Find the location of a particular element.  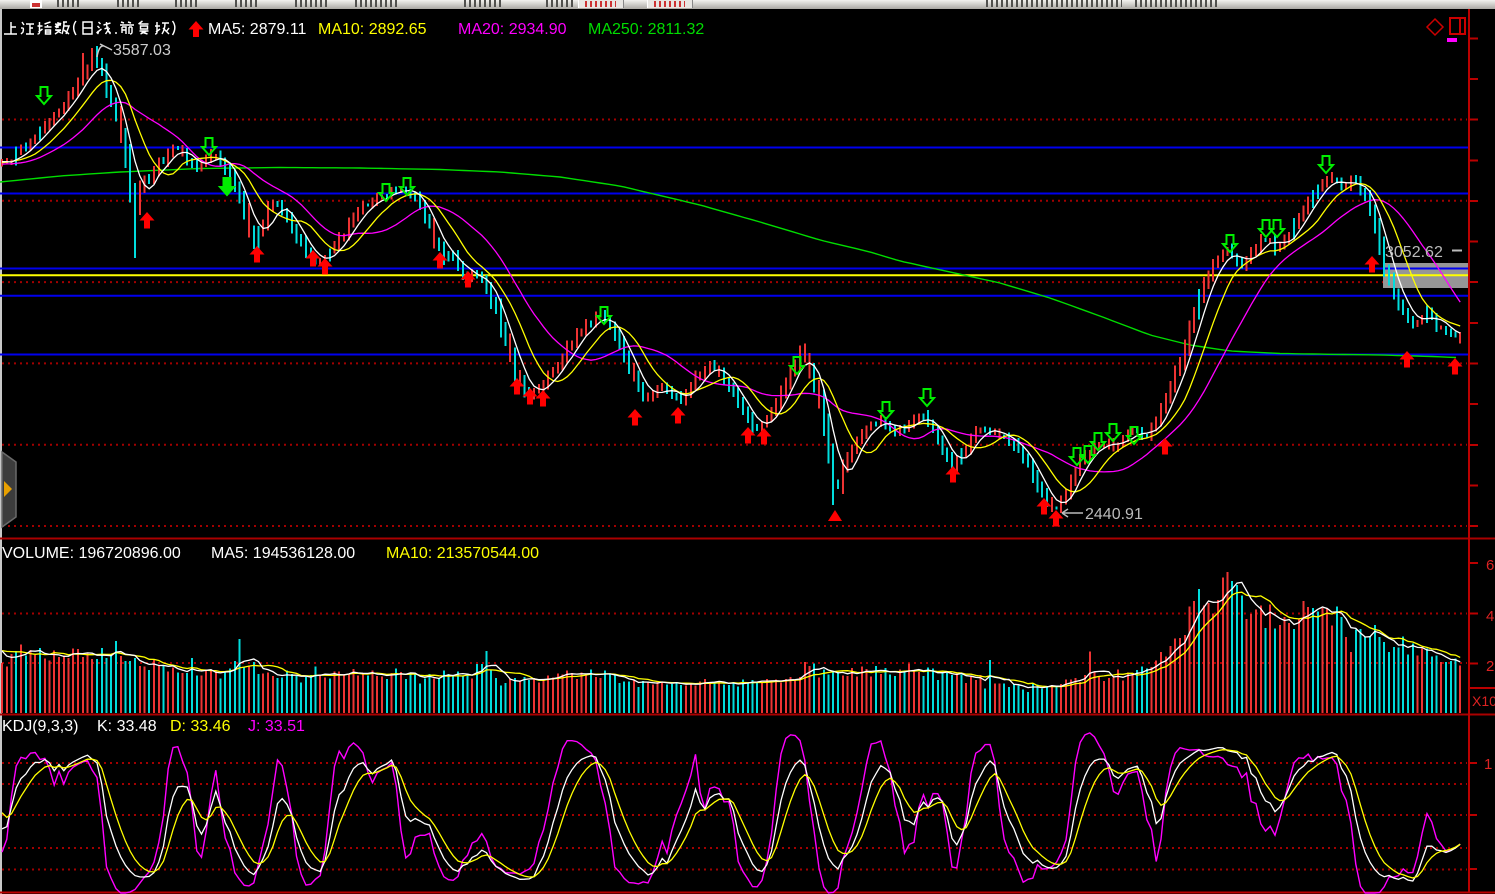

svg-text: 4 is located at coordinates (1490, 616).